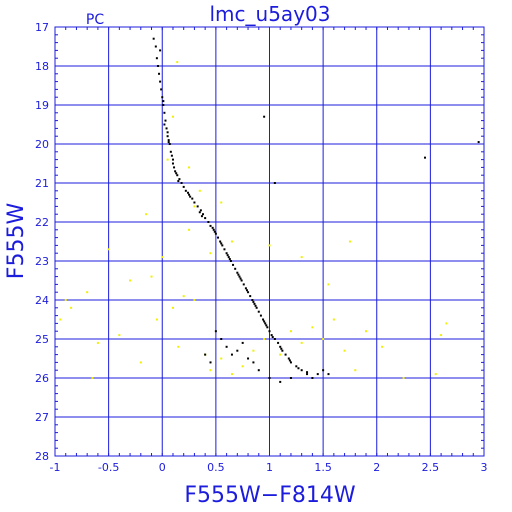 The width and height of the screenshot is (512, 512). Describe the element at coordinates (42, 417) in the screenshot. I see `y-tick-label: 27` at that location.